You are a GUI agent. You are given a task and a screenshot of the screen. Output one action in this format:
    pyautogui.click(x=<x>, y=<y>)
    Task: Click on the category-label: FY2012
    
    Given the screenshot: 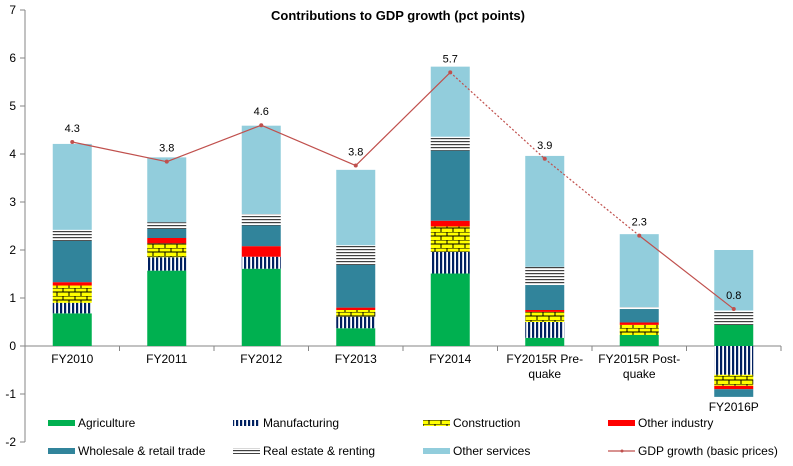 What is the action you would take?
    pyautogui.click(x=261, y=359)
    